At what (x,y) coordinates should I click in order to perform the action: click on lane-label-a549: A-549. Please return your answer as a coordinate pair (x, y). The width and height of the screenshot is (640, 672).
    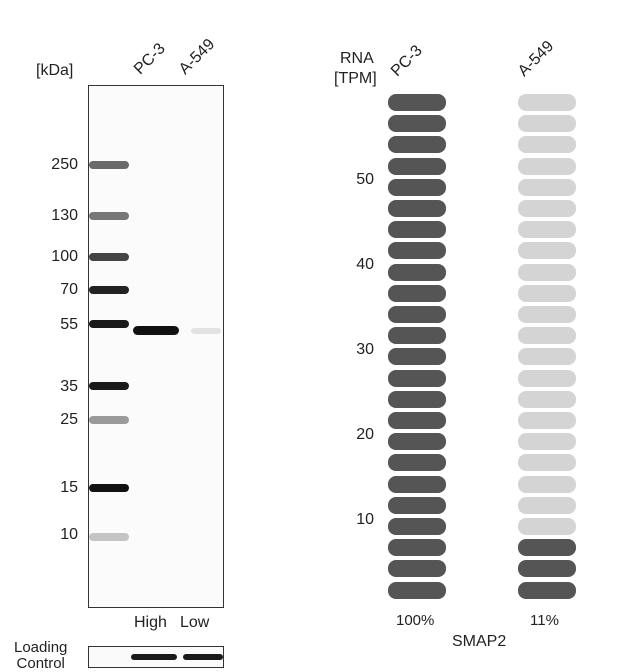
    Looking at the image, I should click on (197, 56).